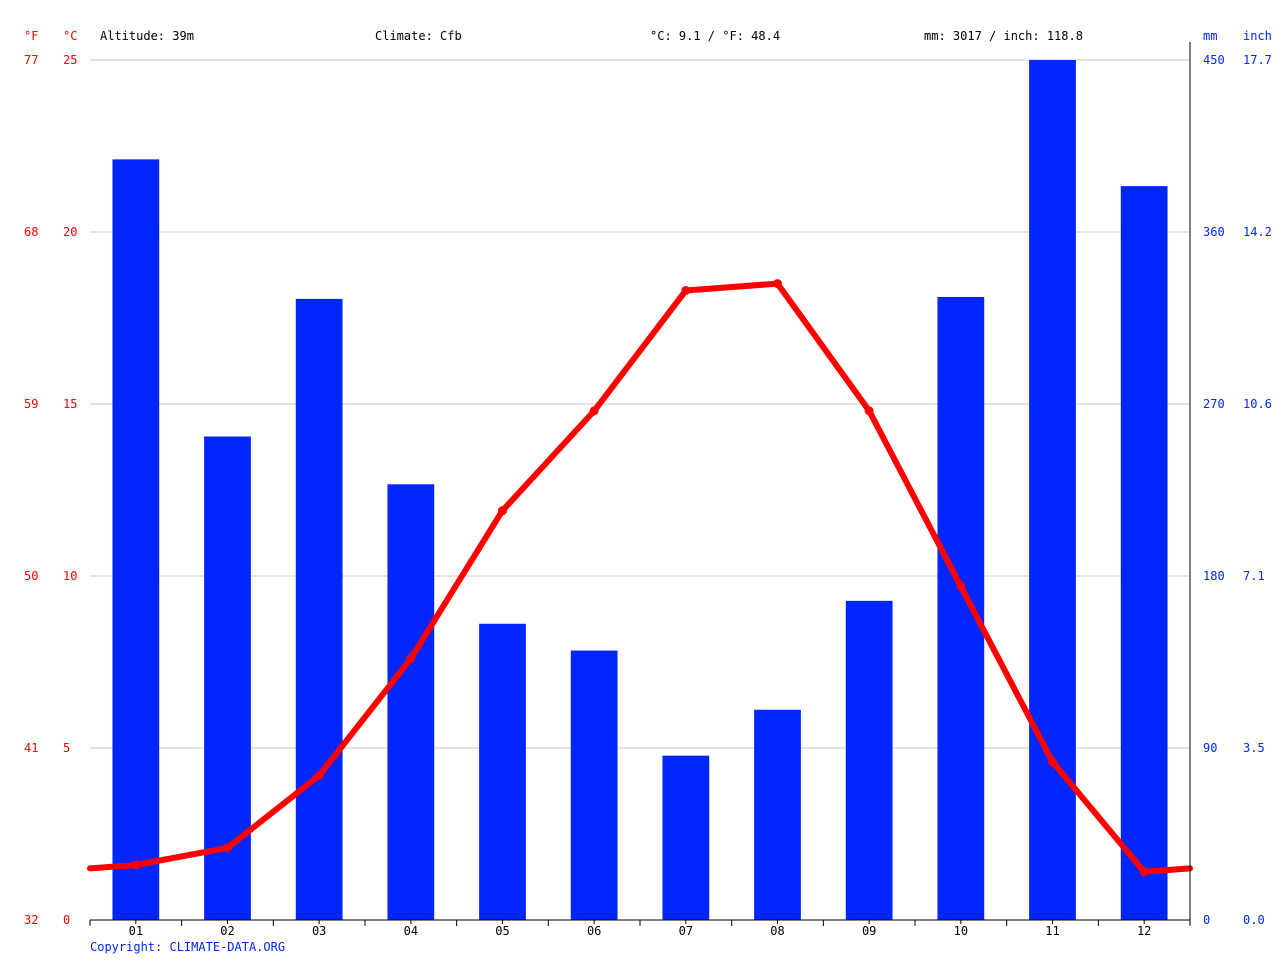 This screenshot has width=1280, height=960. What do you see at coordinates (777, 931) in the screenshot?
I see `x-tick-label: 08` at bounding box center [777, 931].